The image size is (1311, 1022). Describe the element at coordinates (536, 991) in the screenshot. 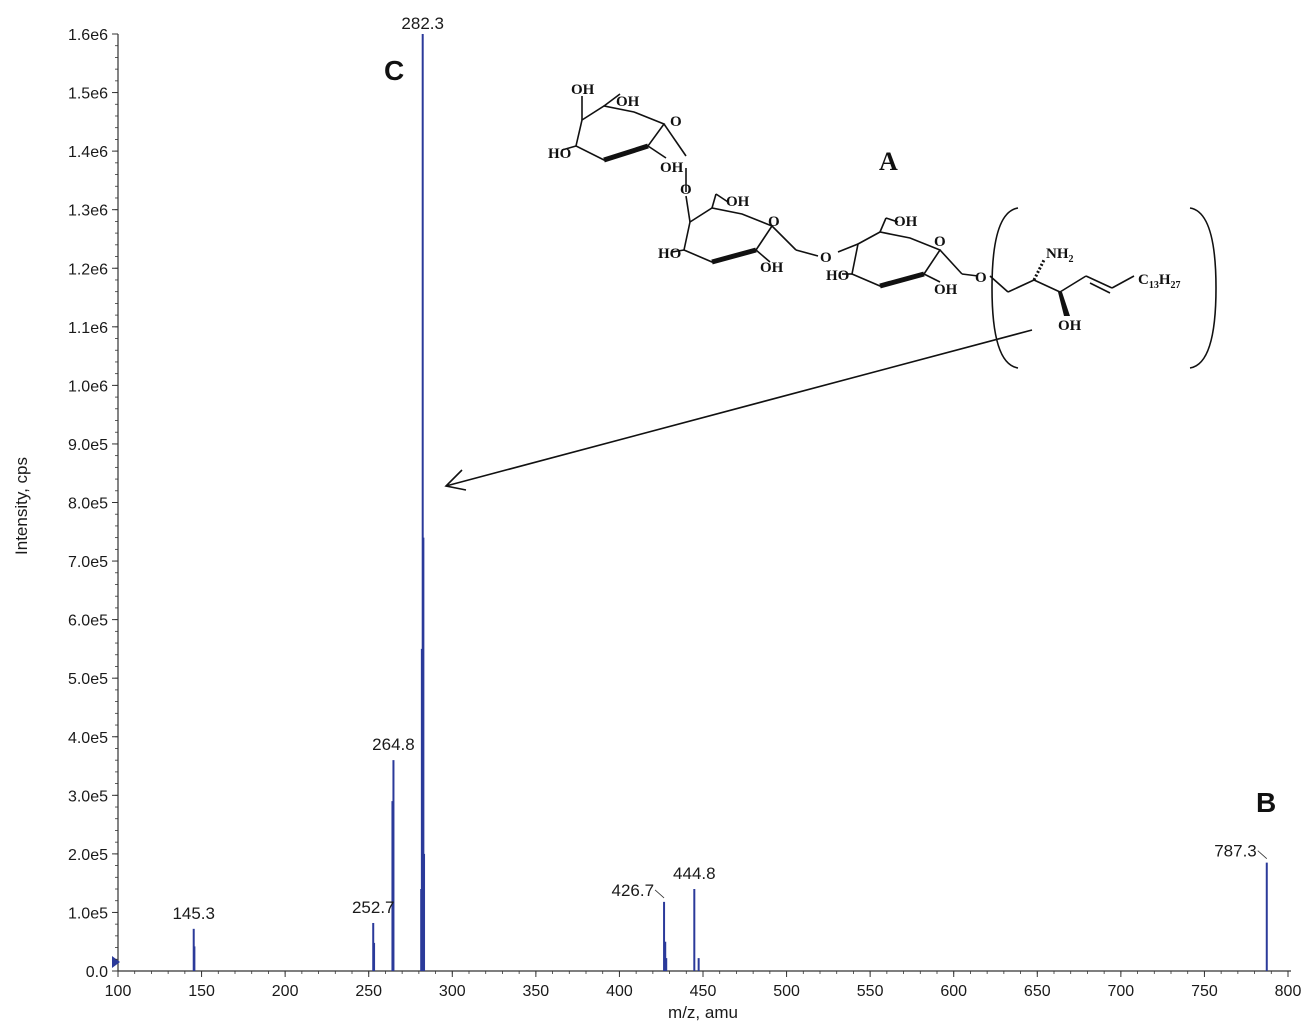

I see `x-tick-label: 350` at that location.